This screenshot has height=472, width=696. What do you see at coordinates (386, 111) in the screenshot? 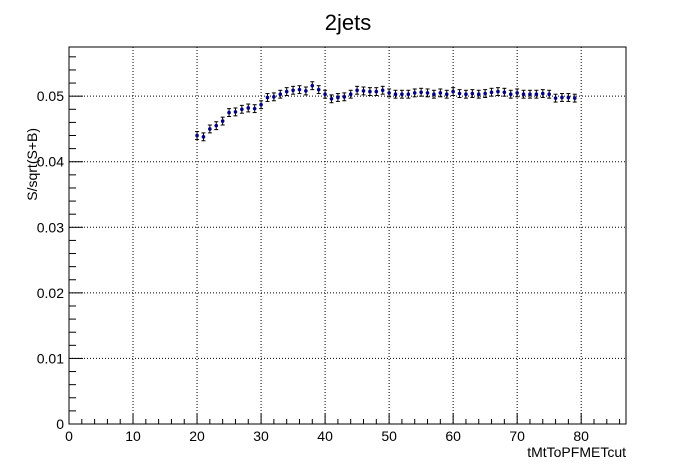
I see `data-points` at bounding box center [386, 111].